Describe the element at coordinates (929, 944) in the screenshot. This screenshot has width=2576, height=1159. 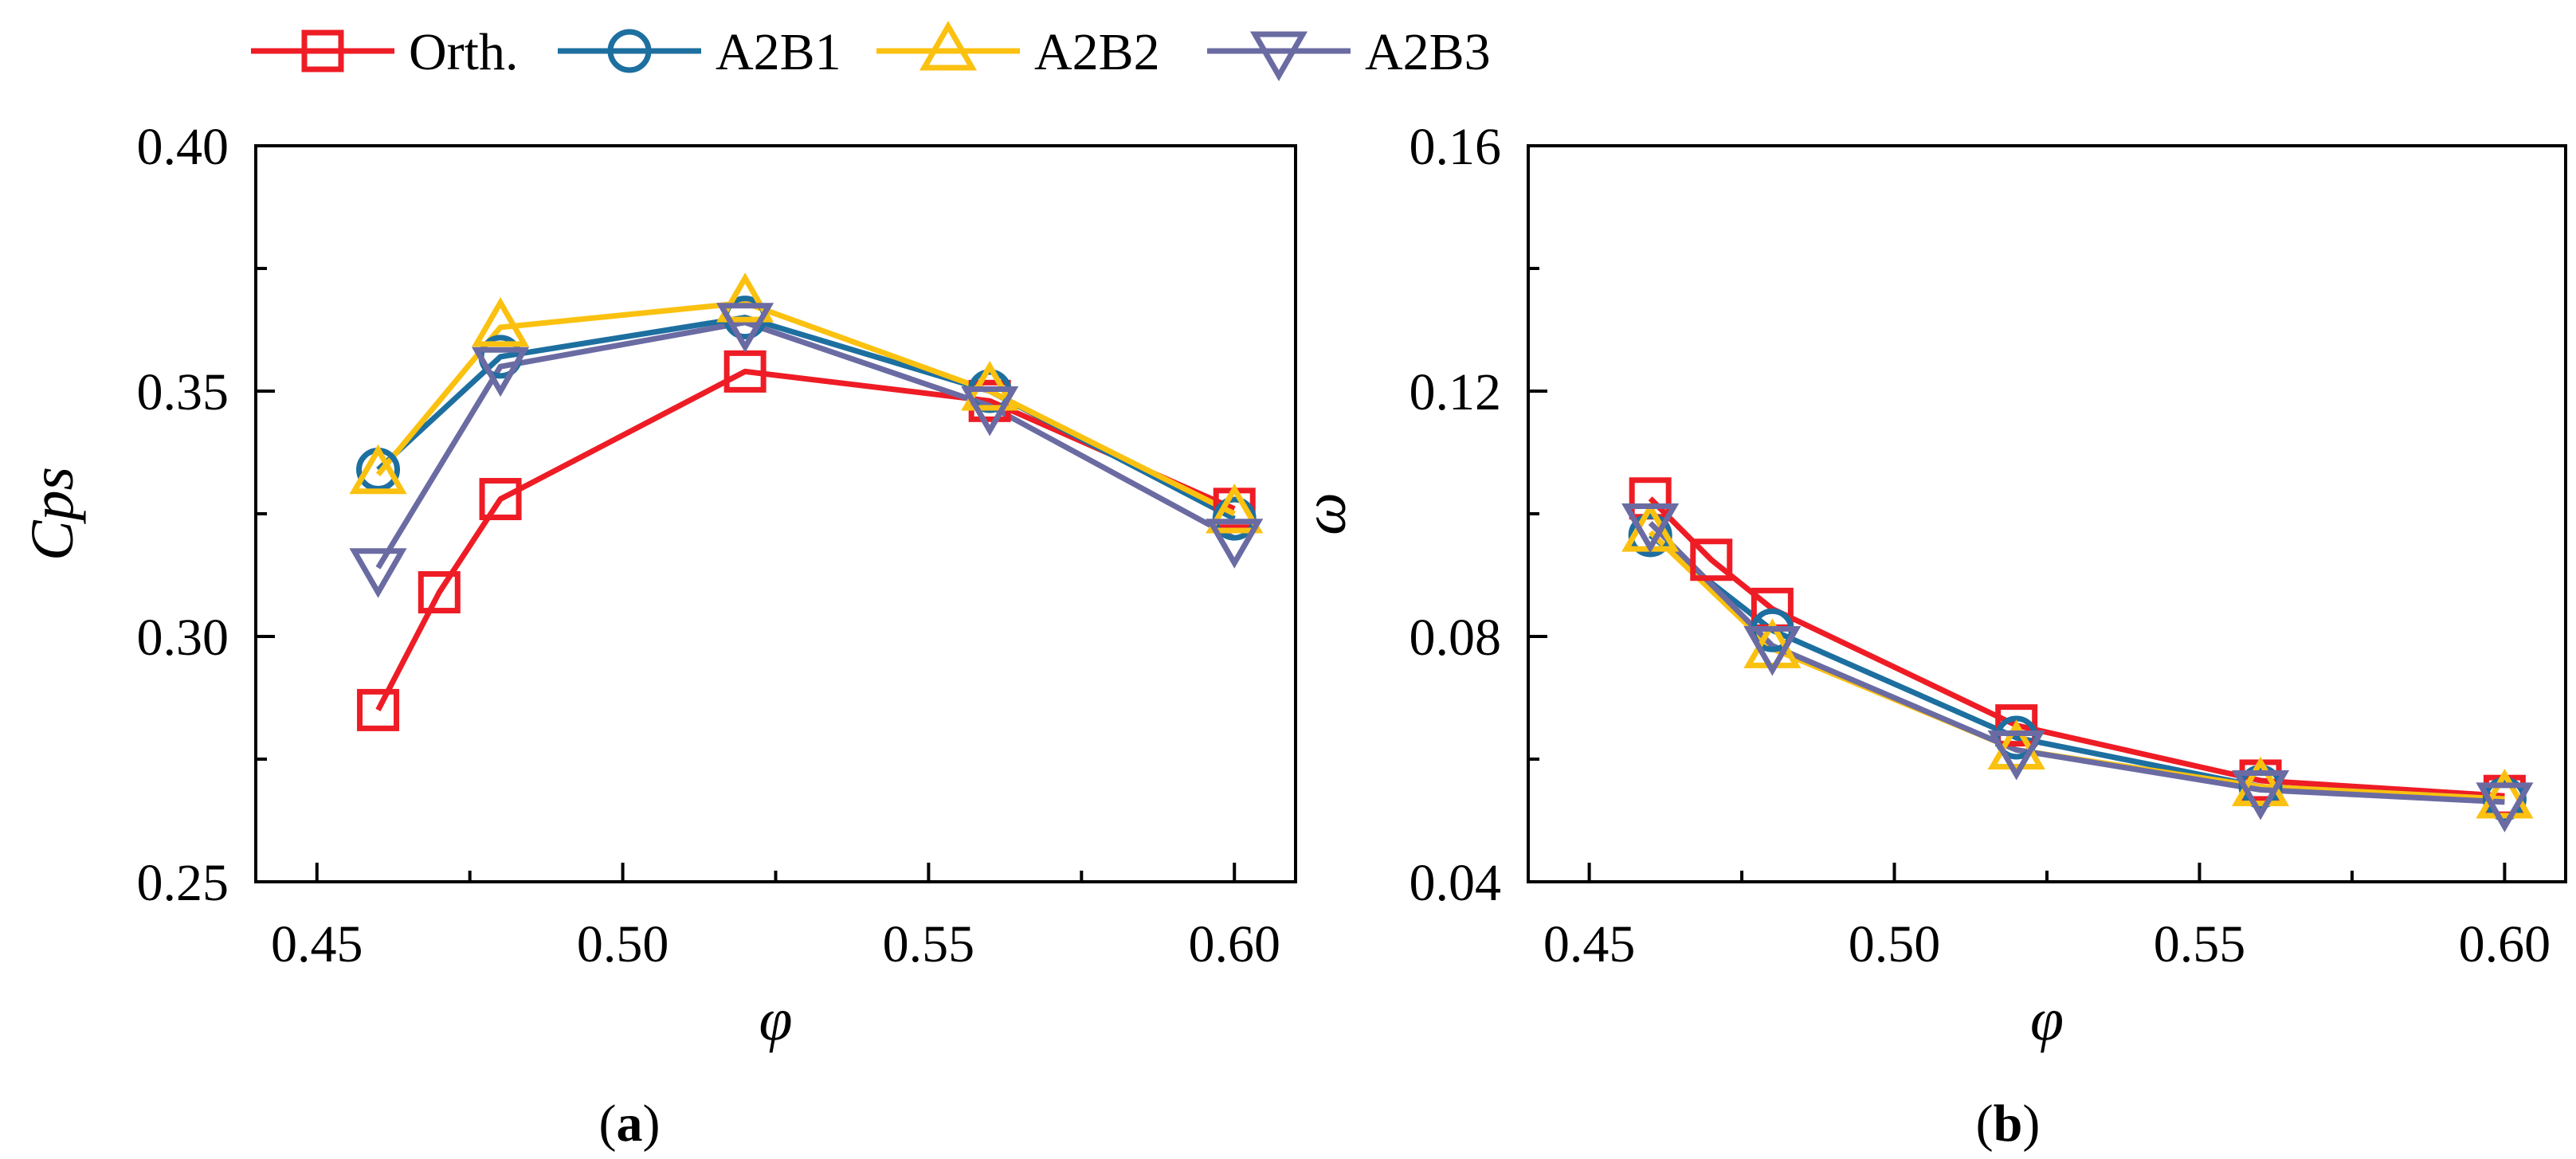
I see `panel-a-x-tick-label: 0.55` at that location.